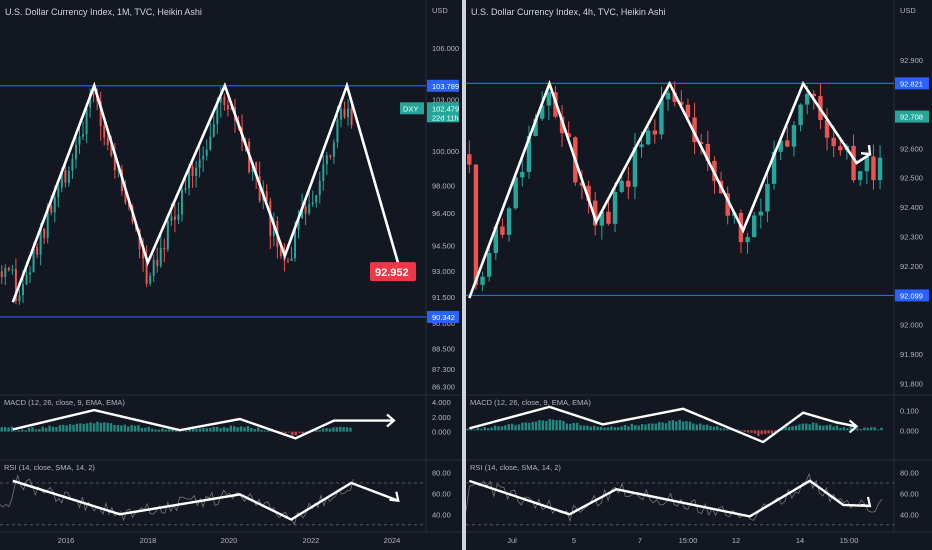 Image resolution: width=932 pixels, height=550 pixels. What do you see at coordinates (443, 245) in the screenshot?
I see `price-tick-label: 94.500` at bounding box center [443, 245].